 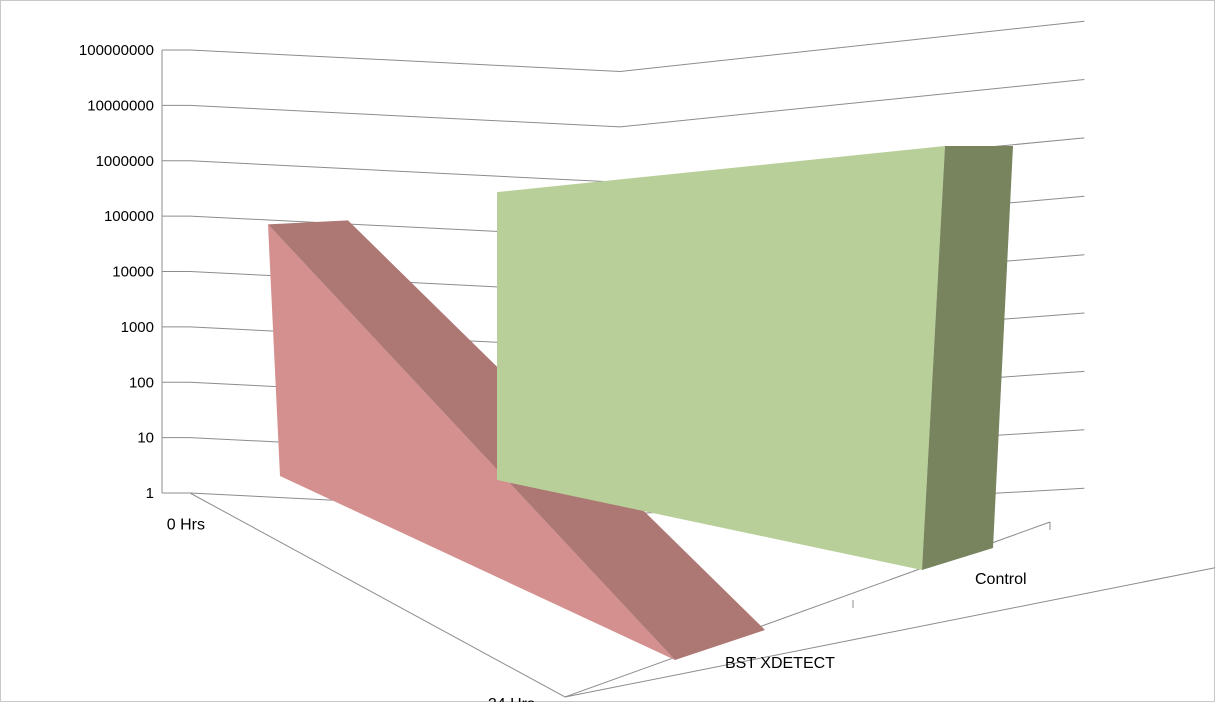 What do you see at coordinates (133, 272) in the screenshot?
I see `y-tick-label: 10000` at bounding box center [133, 272].